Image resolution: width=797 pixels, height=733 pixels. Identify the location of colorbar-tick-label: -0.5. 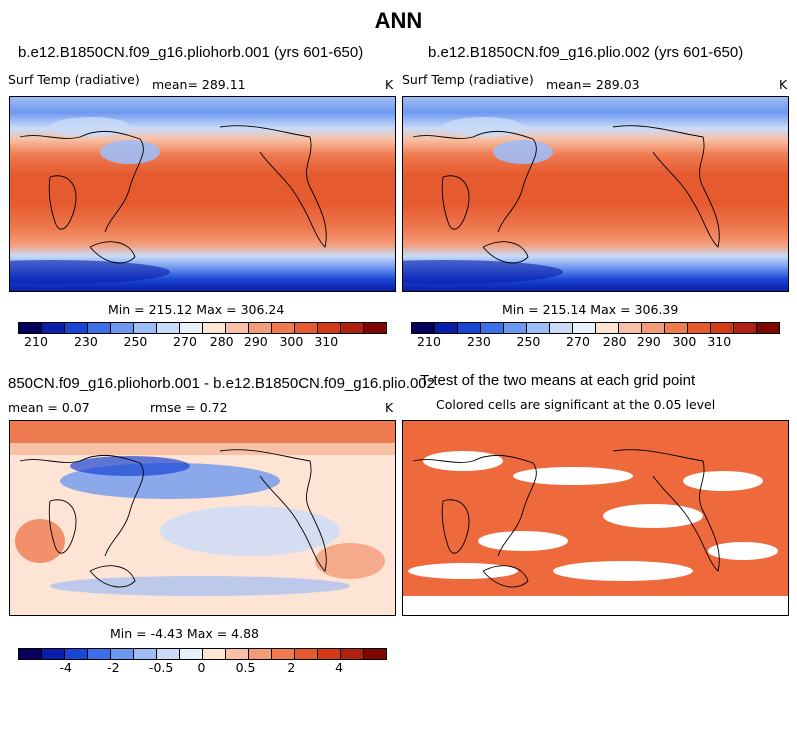
(161, 667).